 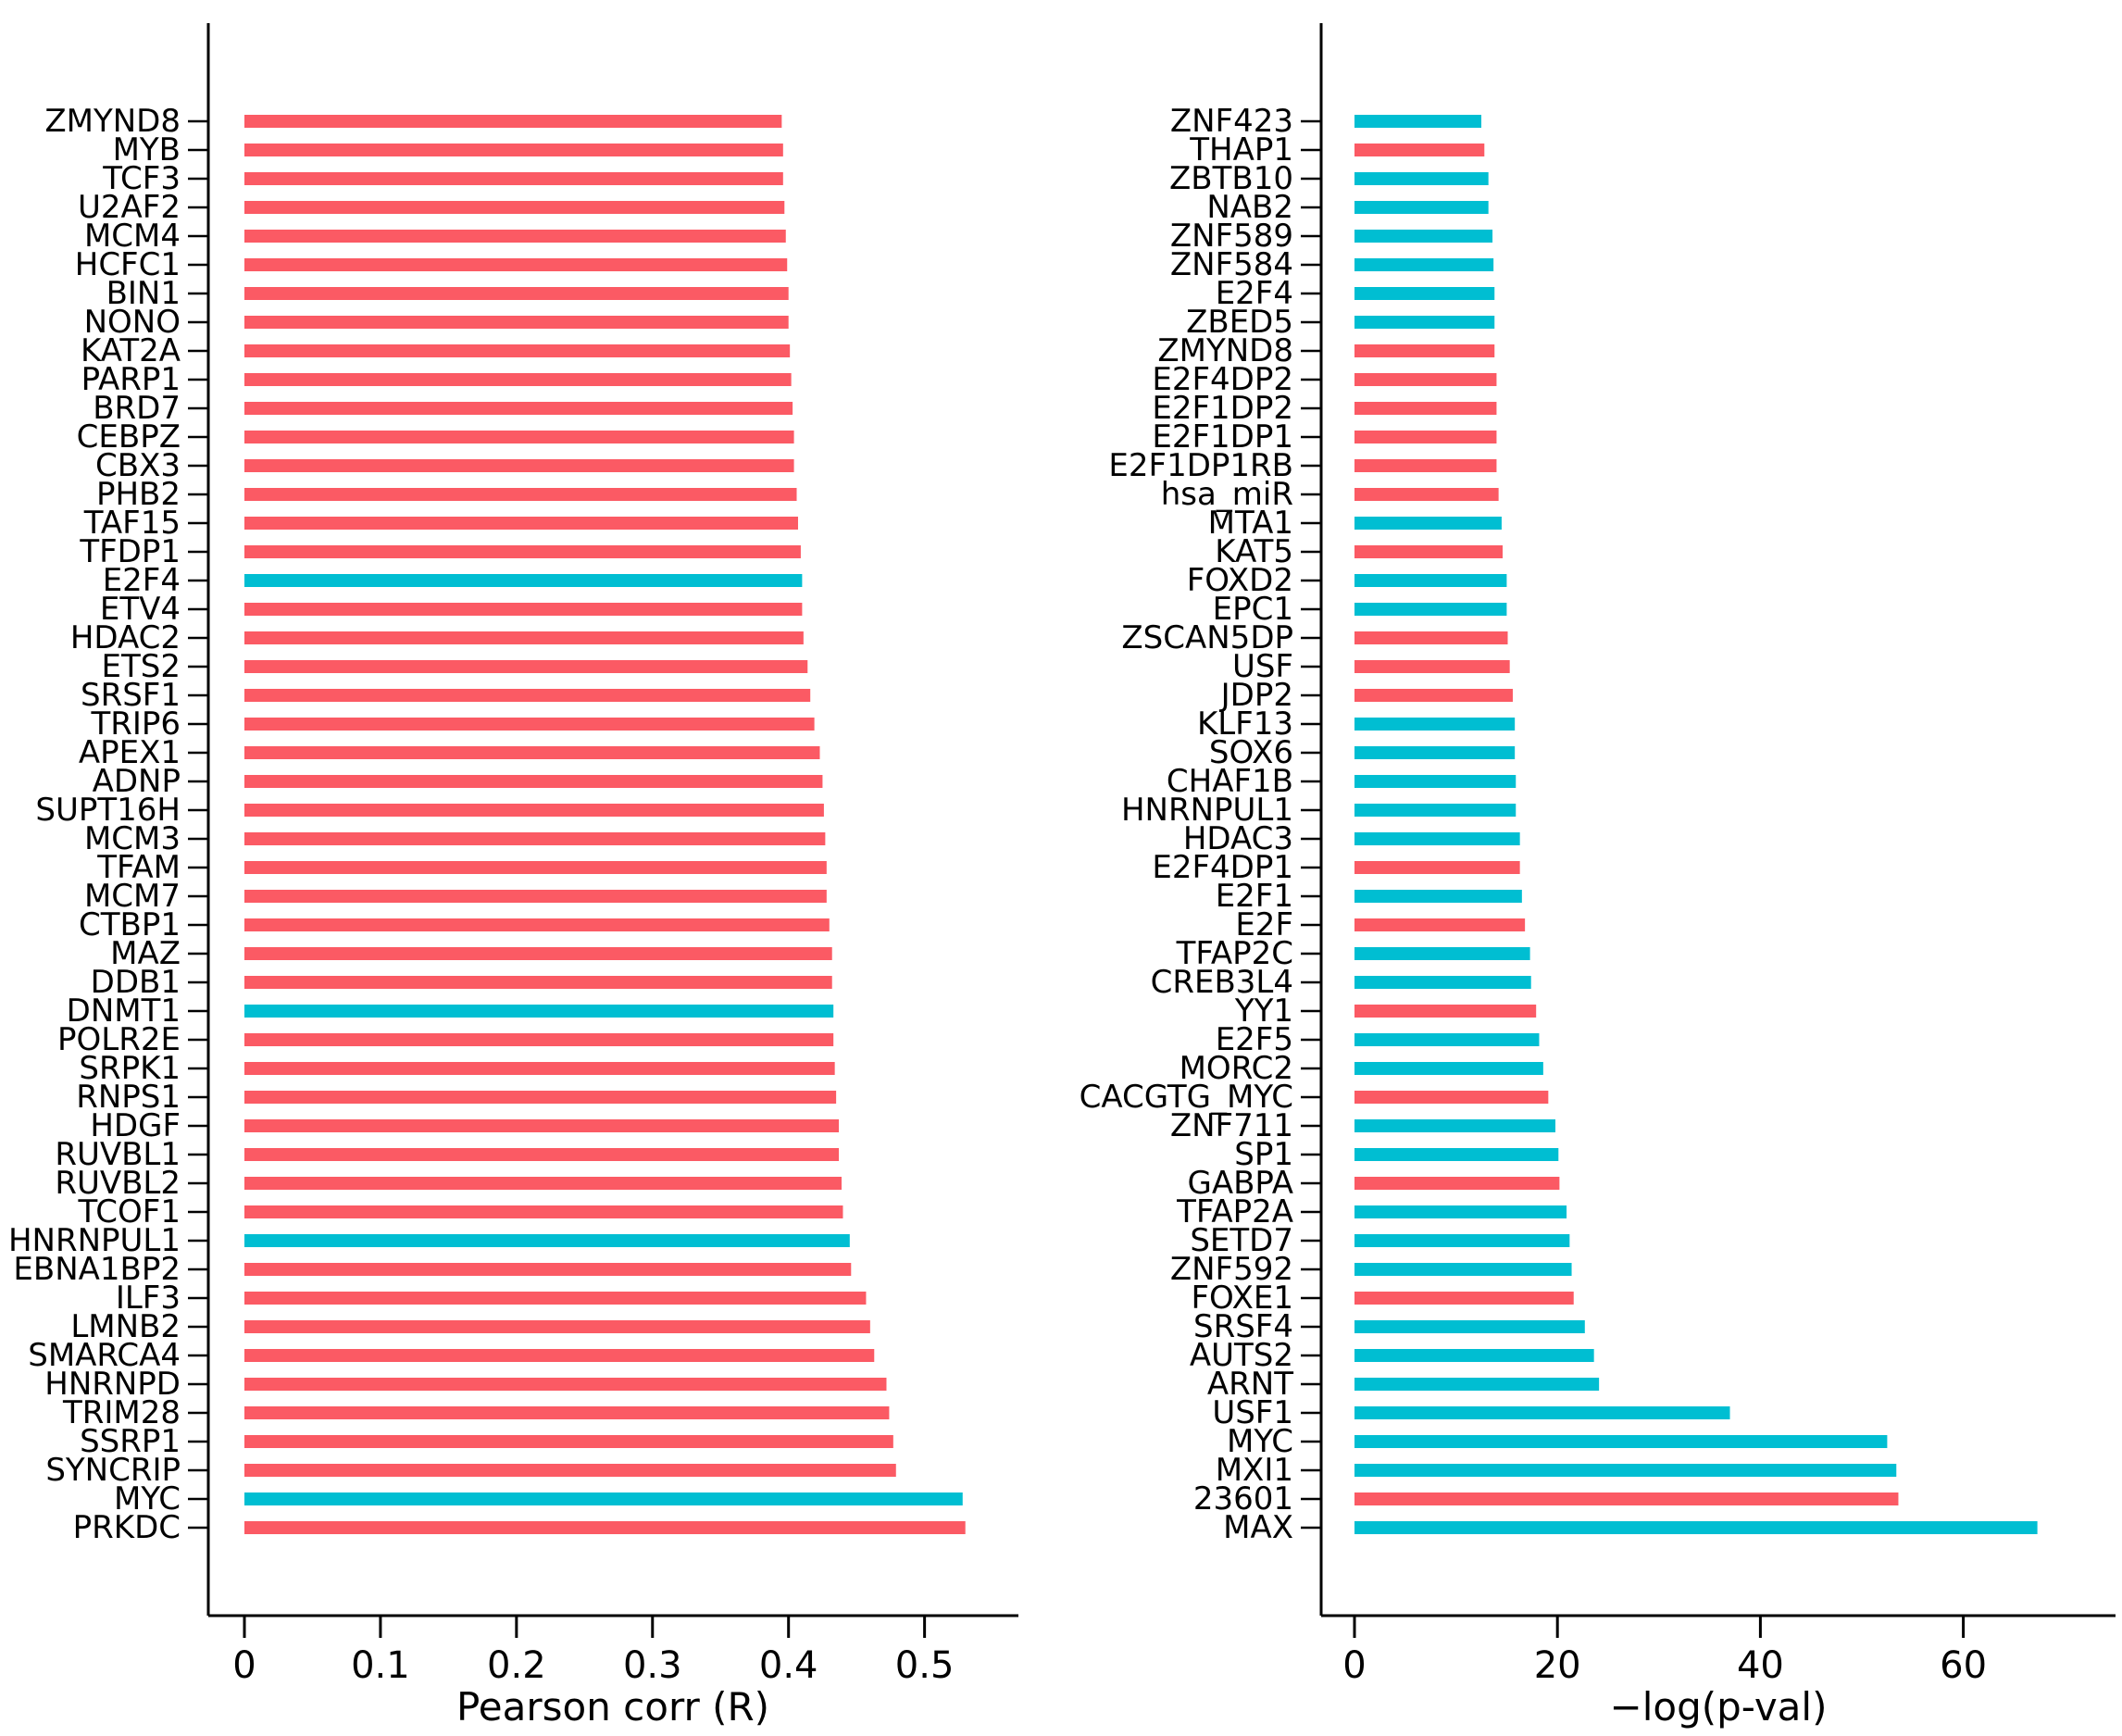 I want to click on row-label: SRPK1, so click(x=130, y=1068).